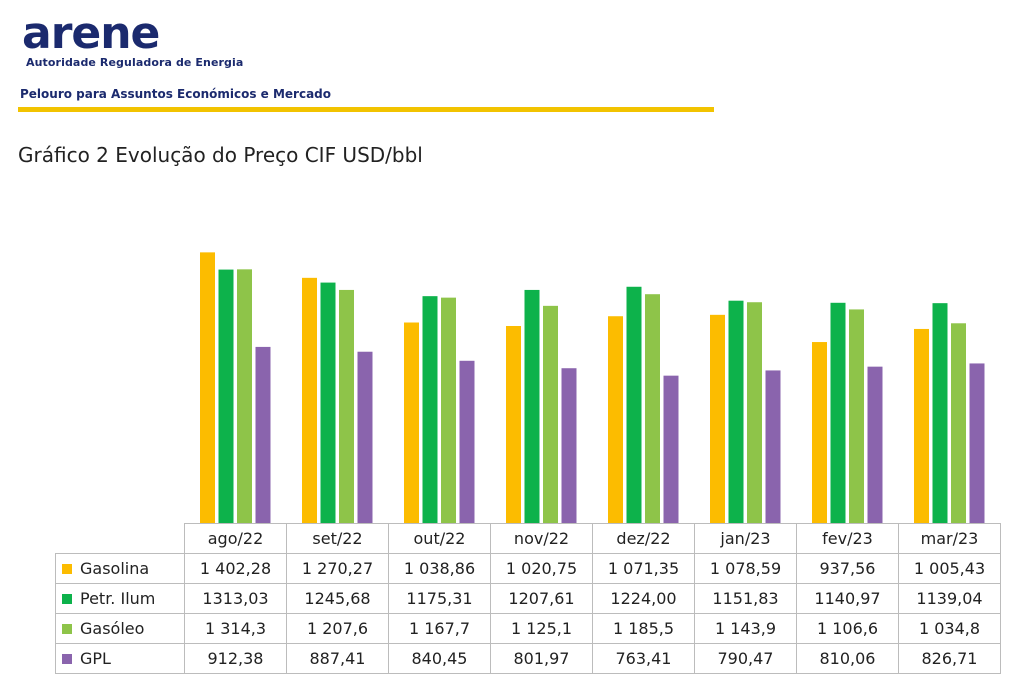 This screenshot has height=685, width=1024. Describe the element at coordinates (643, 598) in the screenshot. I see `data-label: 1224,00` at that location.